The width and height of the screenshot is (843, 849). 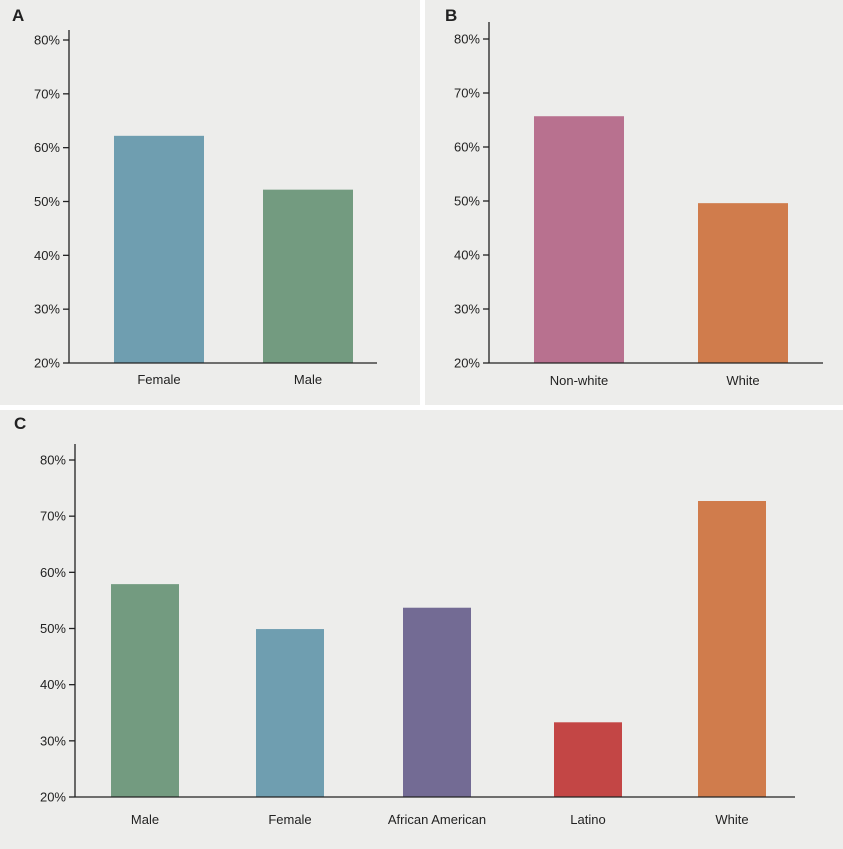 I want to click on x-tick-label: African American, so click(x=437, y=819).